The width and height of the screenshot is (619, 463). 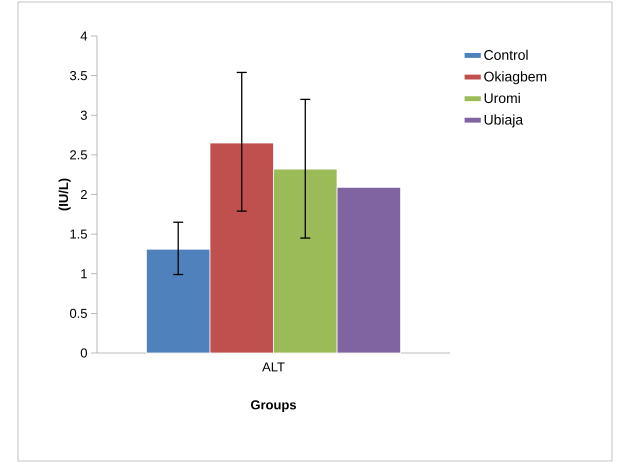 What do you see at coordinates (84, 273) in the screenshot?
I see `y-tick-label: 1` at bounding box center [84, 273].